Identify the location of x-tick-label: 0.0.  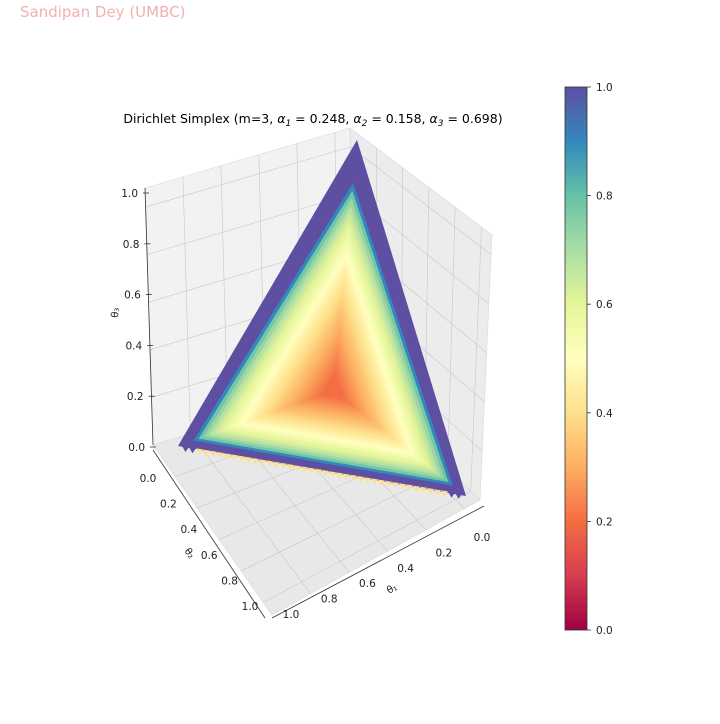
(482, 538).